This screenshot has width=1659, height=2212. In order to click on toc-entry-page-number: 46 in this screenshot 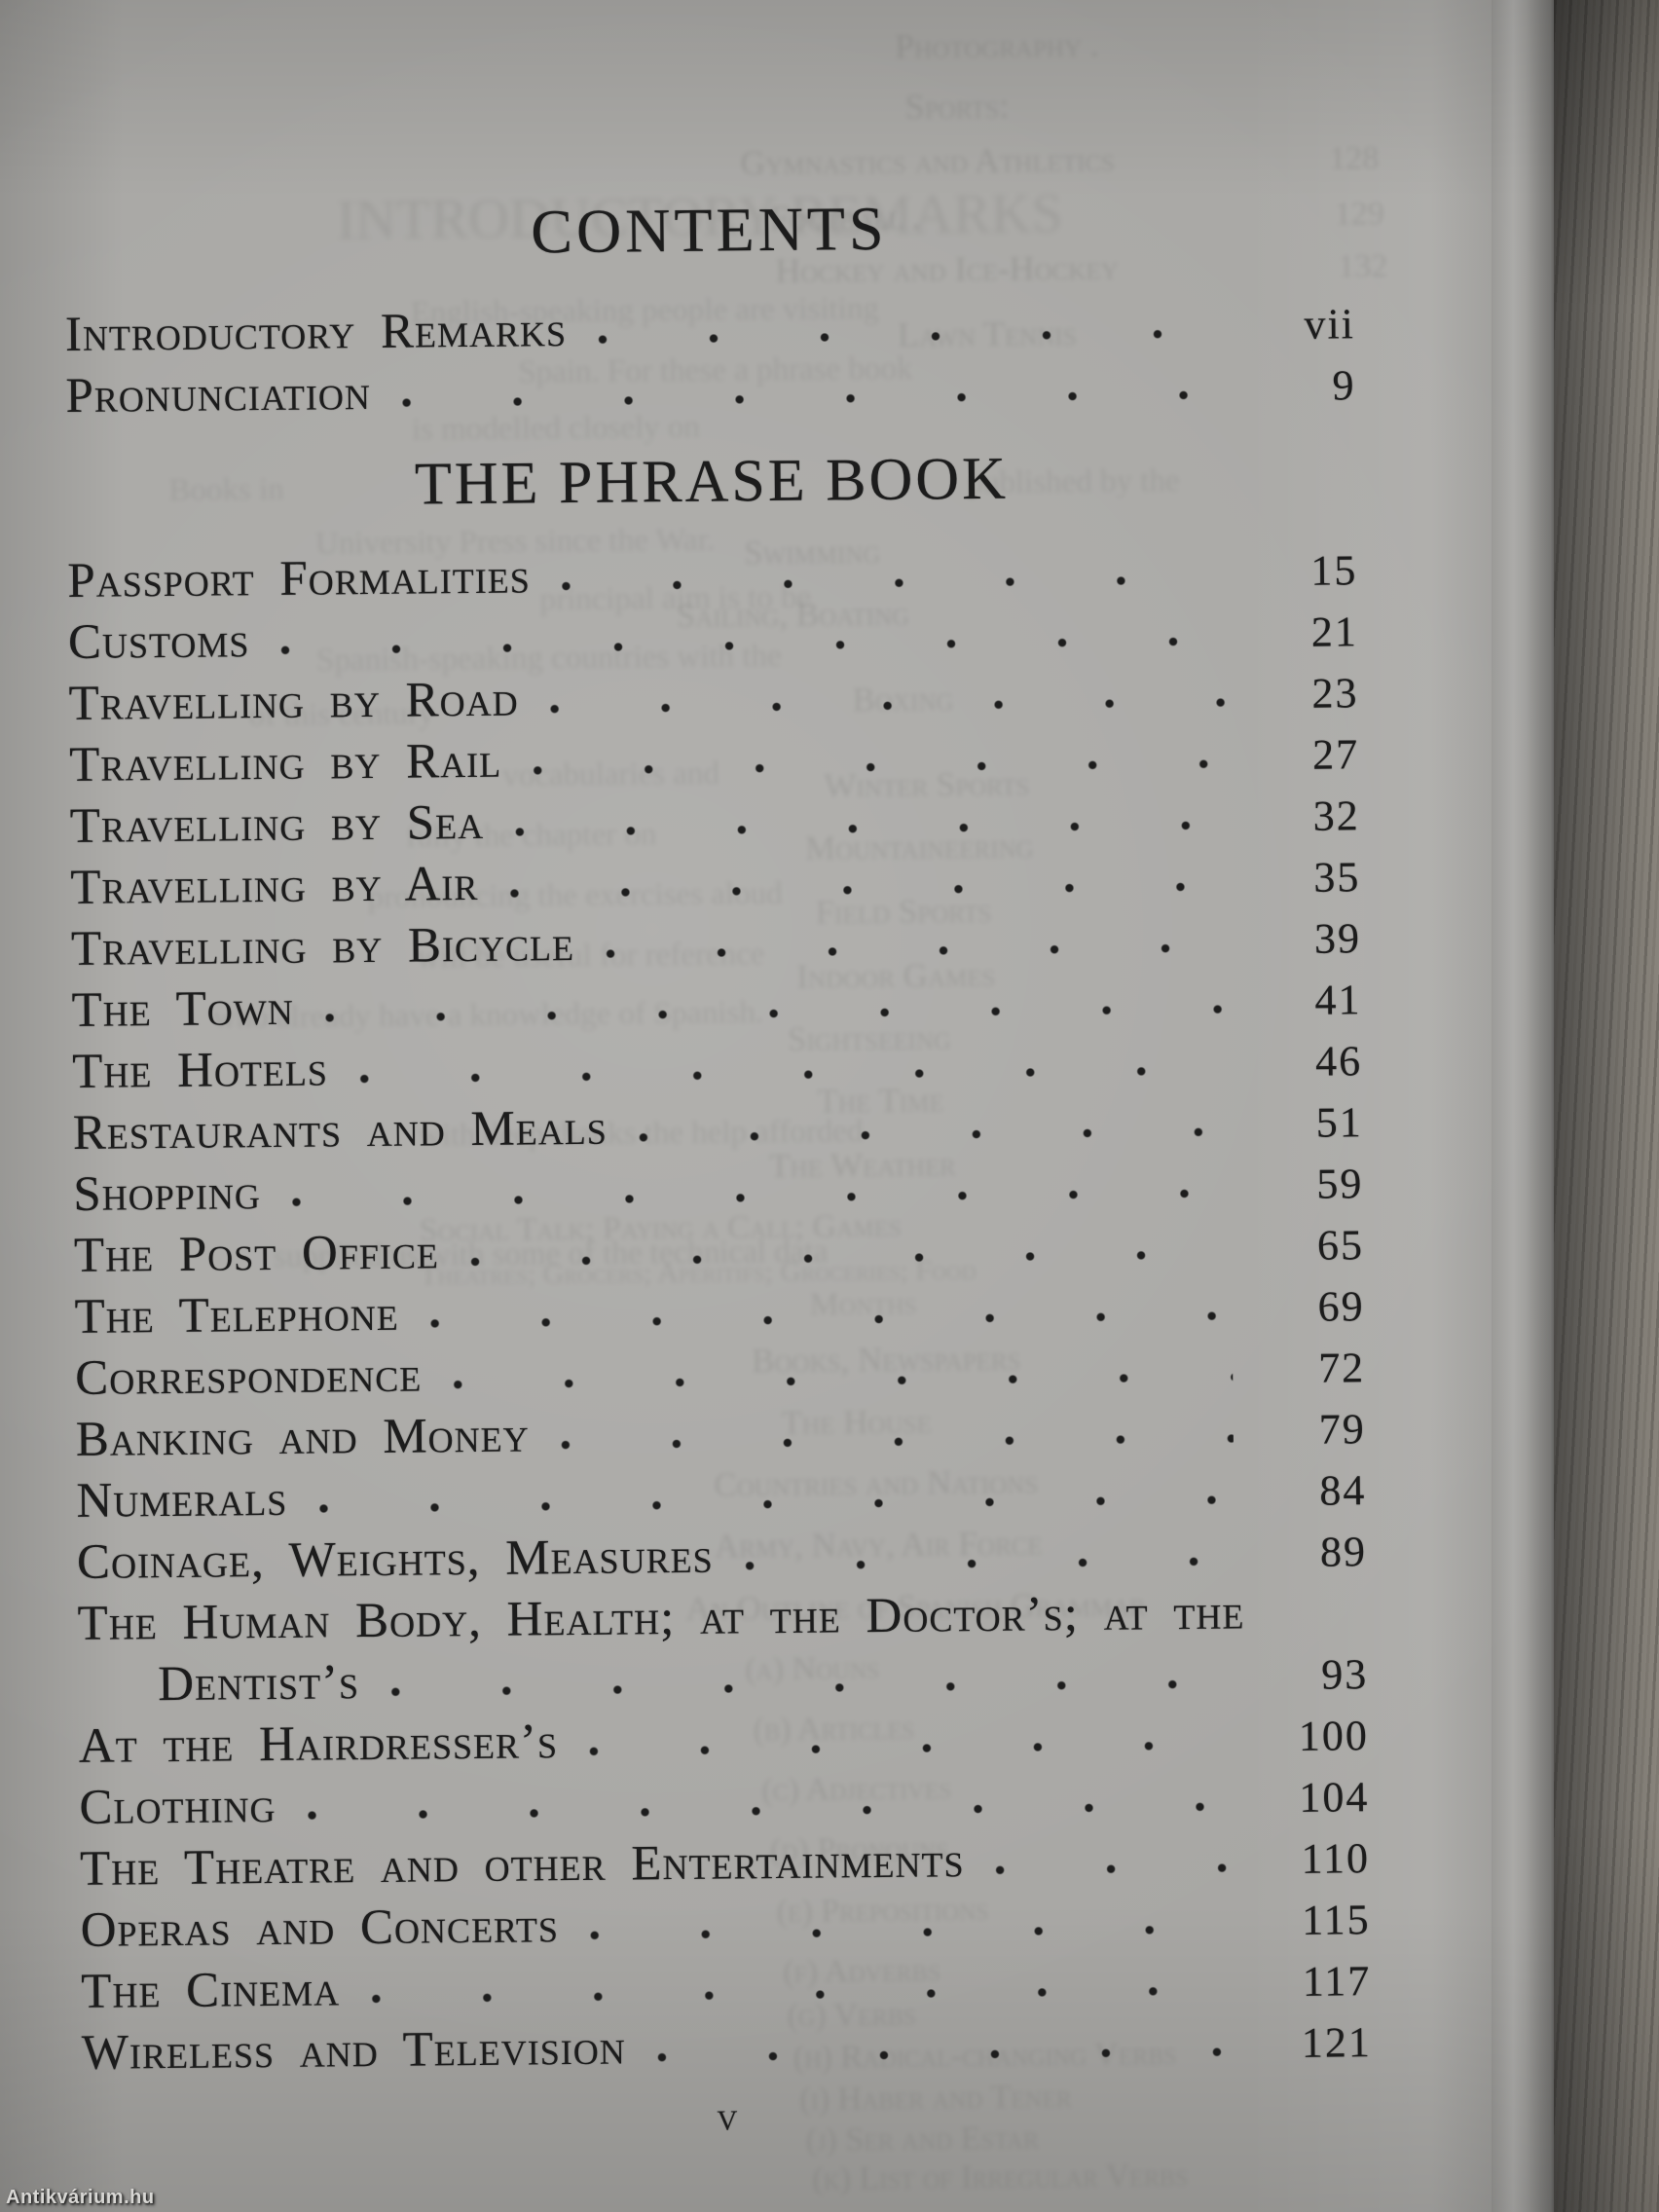, I will do `click(1338, 1061)`.